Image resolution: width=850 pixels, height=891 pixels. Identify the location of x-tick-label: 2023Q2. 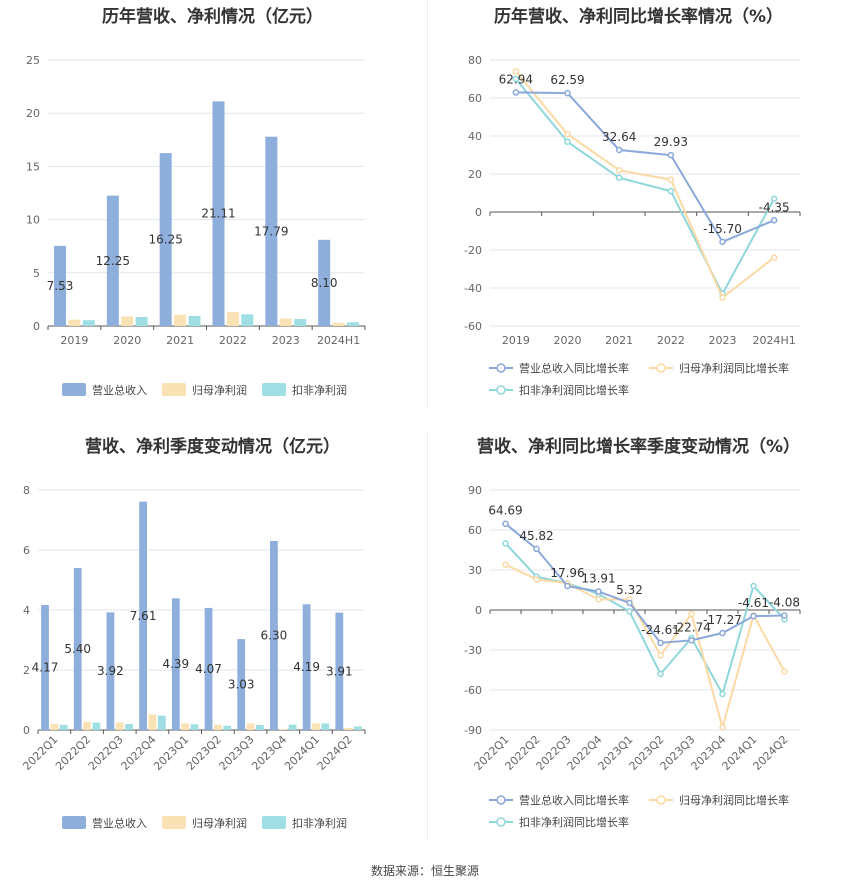
(204, 753).